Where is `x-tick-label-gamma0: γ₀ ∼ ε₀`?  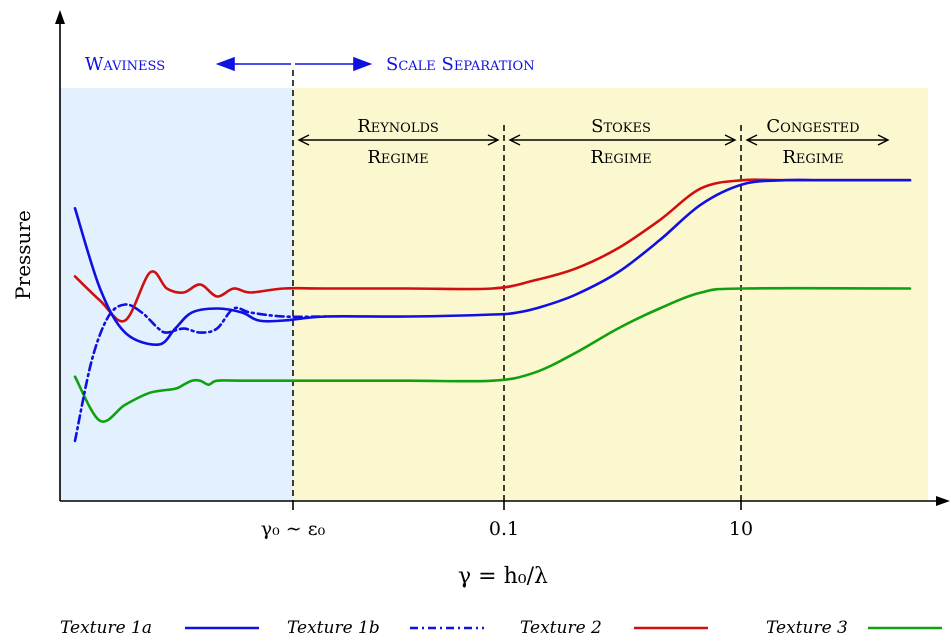 x-tick-label-gamma0: γ₀ ∼ ε₀ is located at coordinates (293, 529).